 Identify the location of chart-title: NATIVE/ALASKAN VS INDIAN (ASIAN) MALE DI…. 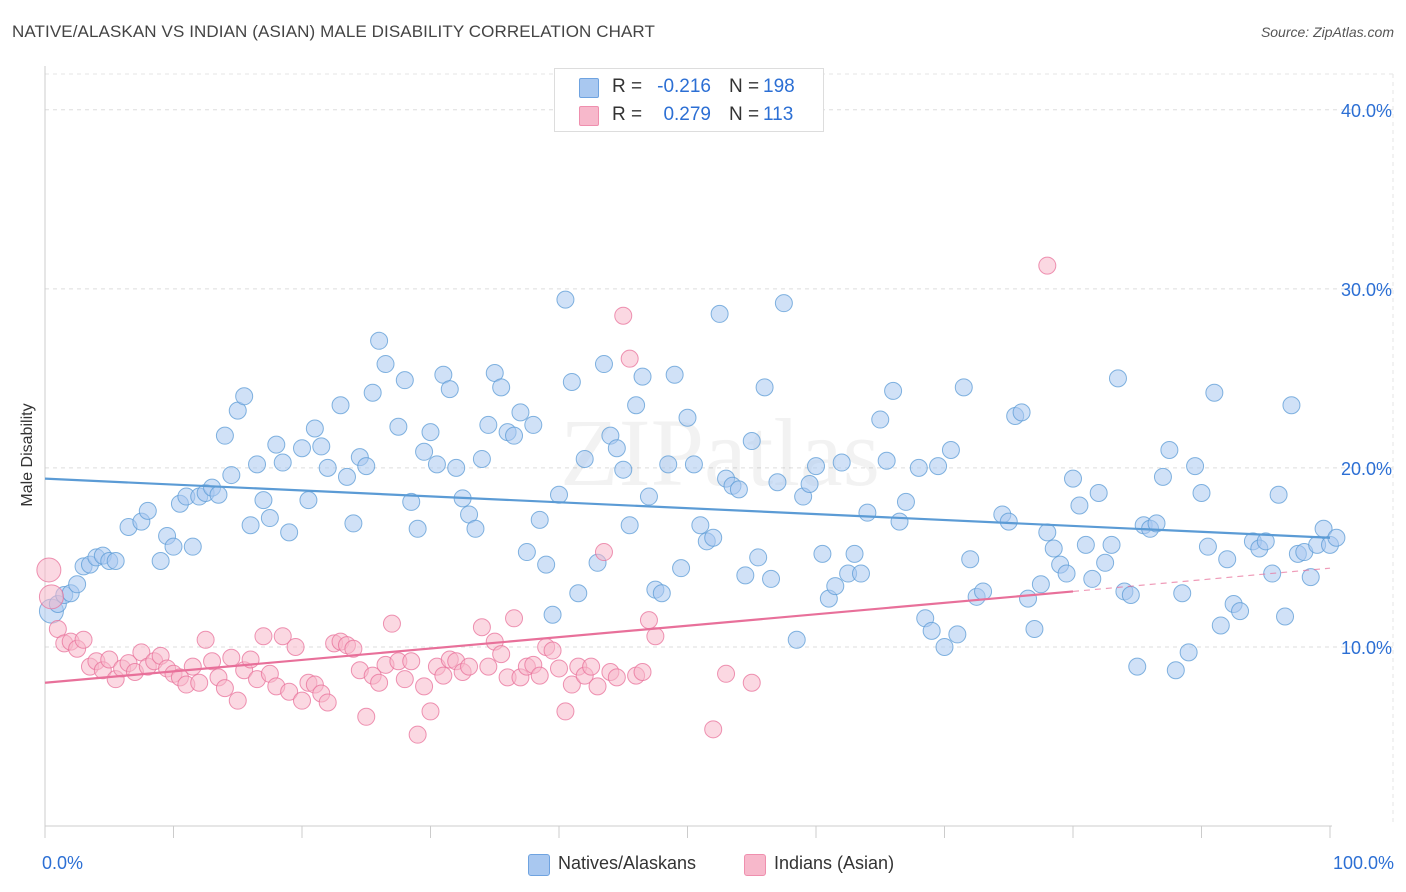
(333, 31).